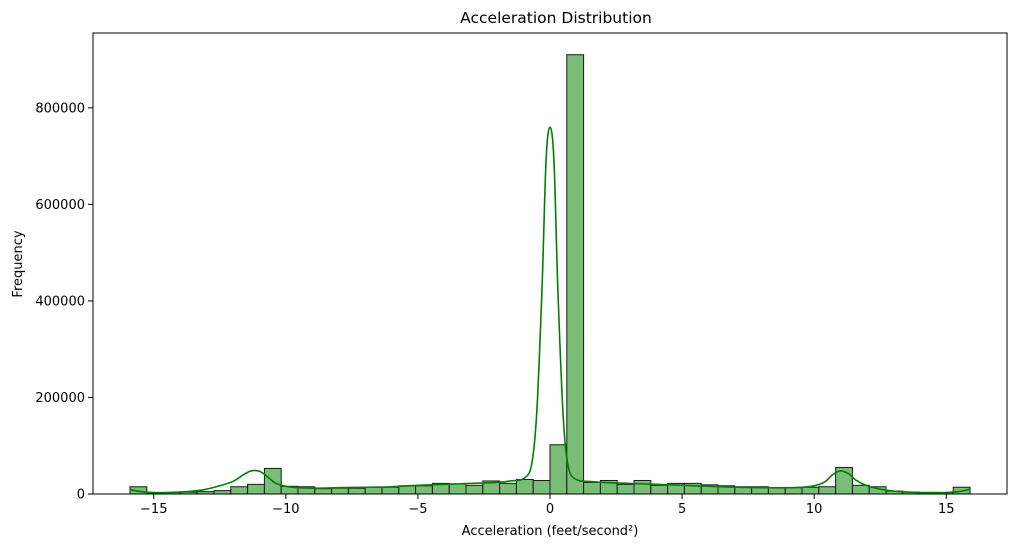 This screenshot has width=1031, height=547. Describe the element at coordinates (946, 509) in the screenshot. I see `x-tick-label: 15` at that location.